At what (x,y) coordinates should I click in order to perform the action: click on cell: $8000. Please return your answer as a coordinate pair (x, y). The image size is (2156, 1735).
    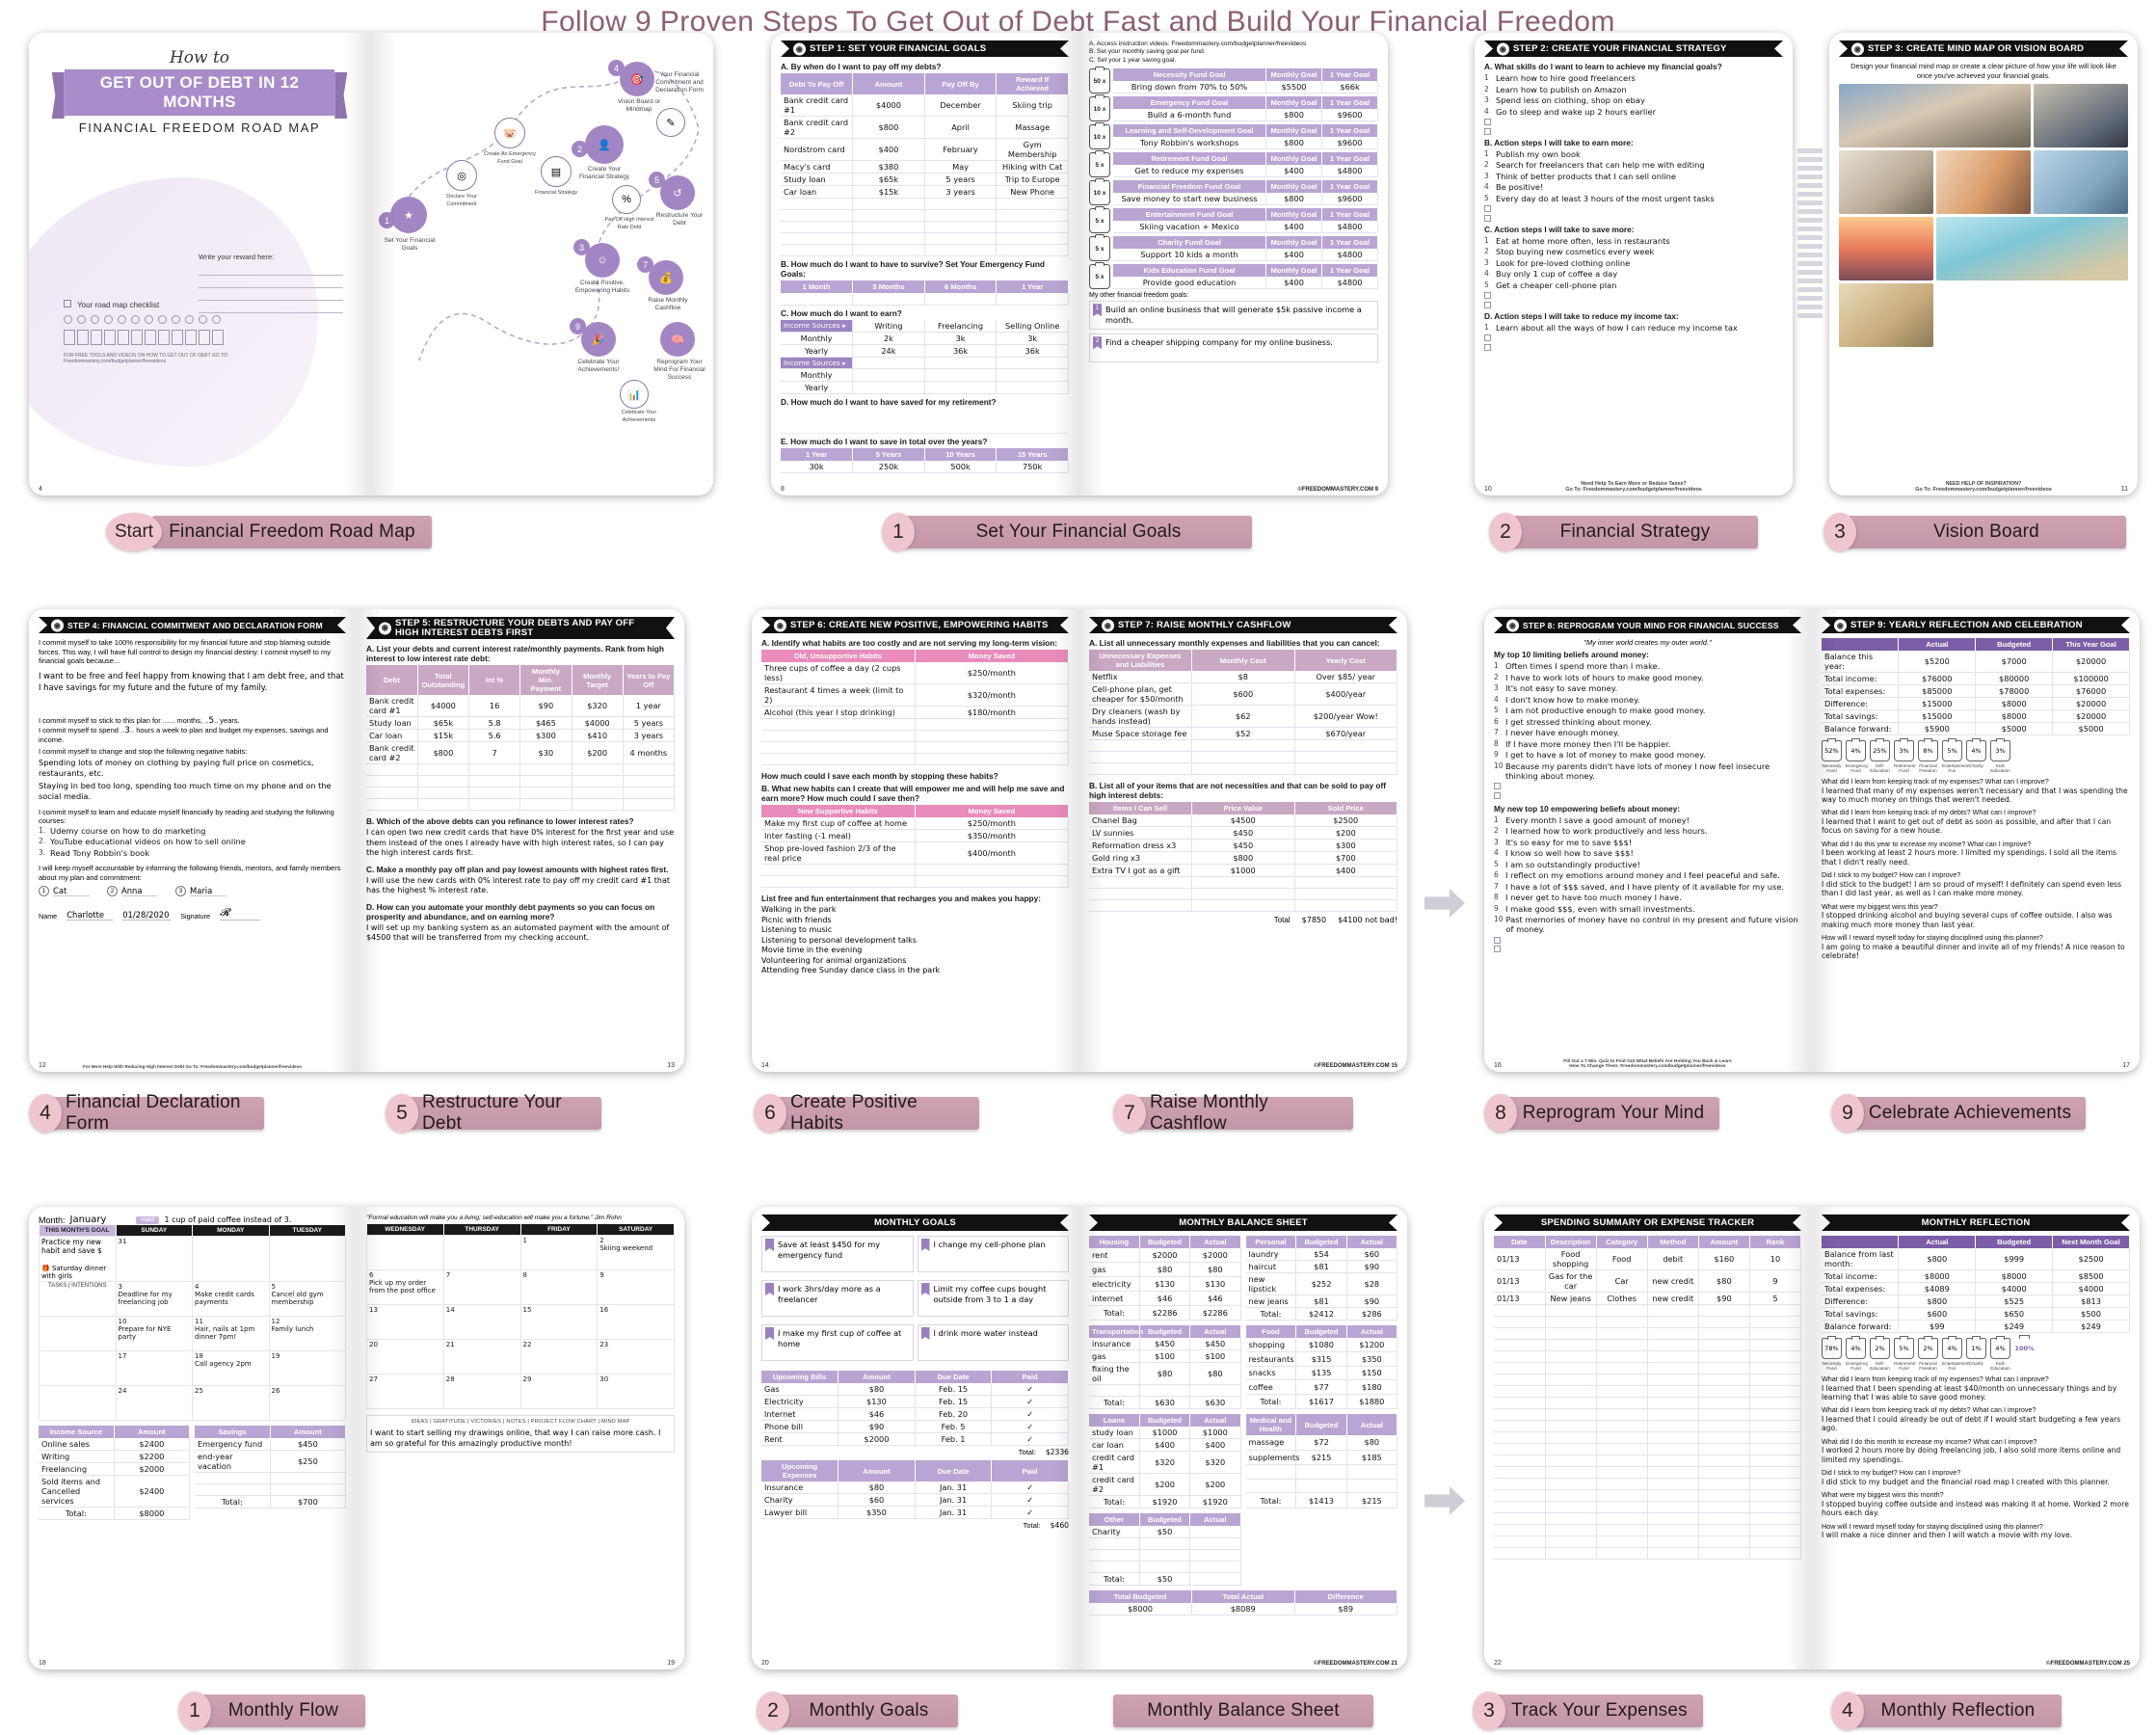
    Looking at the image, I should click on (1937, 1276).